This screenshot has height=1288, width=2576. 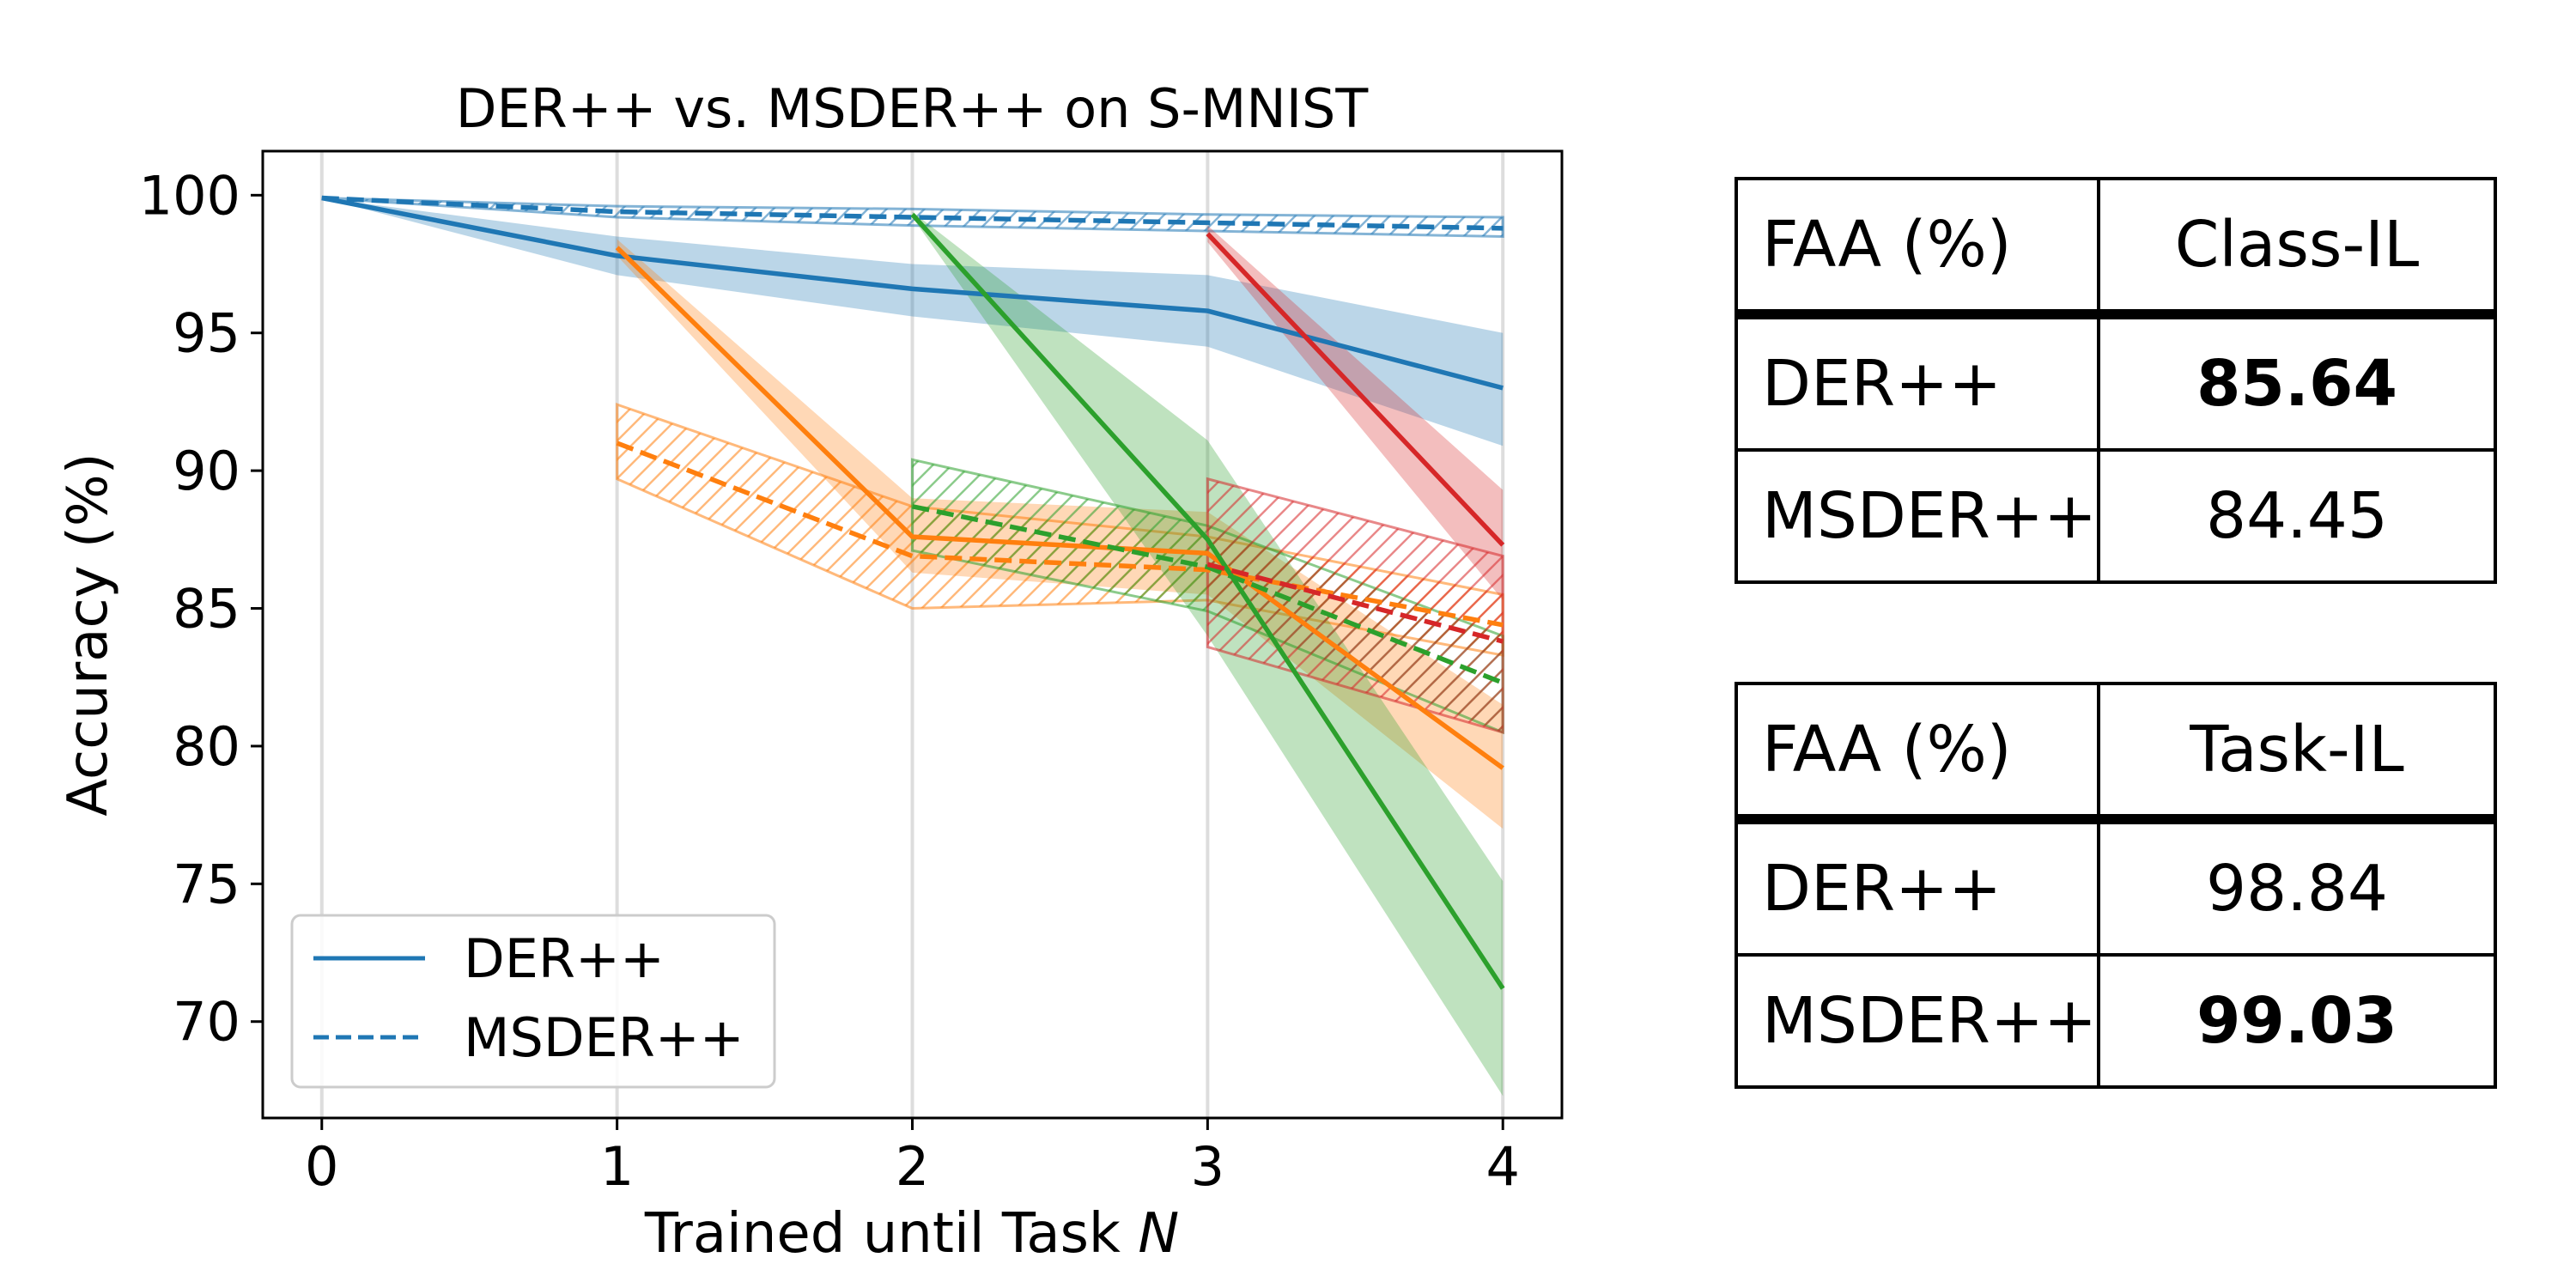 What do you see at coordinates (88, 634) in the screenshot?
I see `y-axis-label: Accuracy (%)` at bounding box center [88, 634].